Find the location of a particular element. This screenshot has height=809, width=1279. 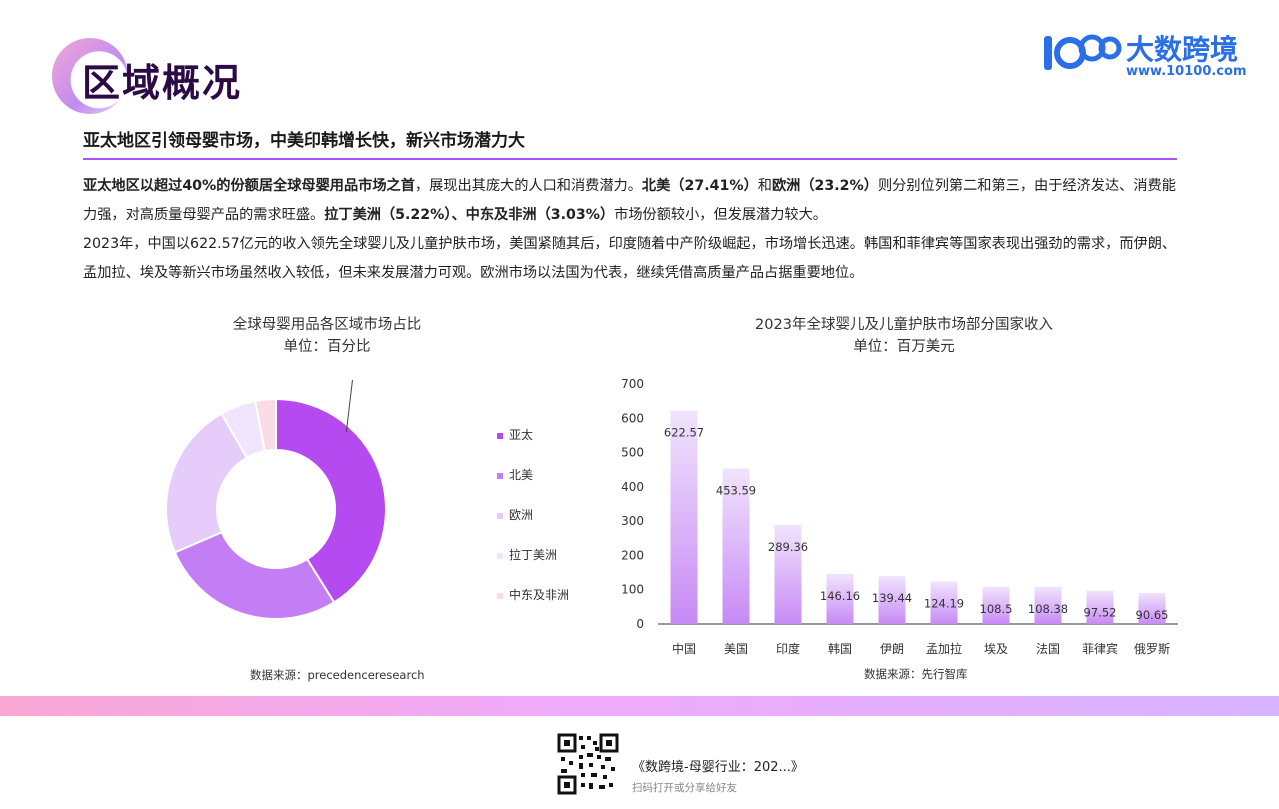

svg-text: 100 is located at coordinates (1077, 75).